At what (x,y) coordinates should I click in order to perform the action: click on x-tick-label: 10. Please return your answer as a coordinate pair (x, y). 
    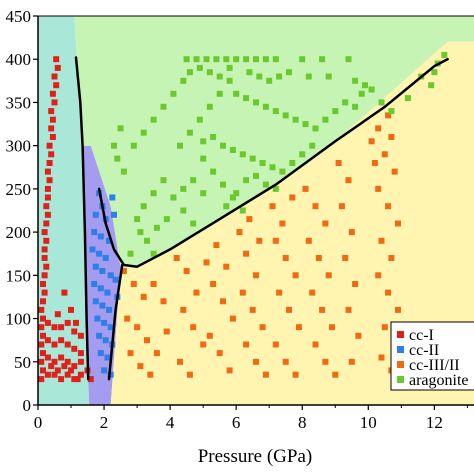
    Looking at the image, I should click on (368, 422).